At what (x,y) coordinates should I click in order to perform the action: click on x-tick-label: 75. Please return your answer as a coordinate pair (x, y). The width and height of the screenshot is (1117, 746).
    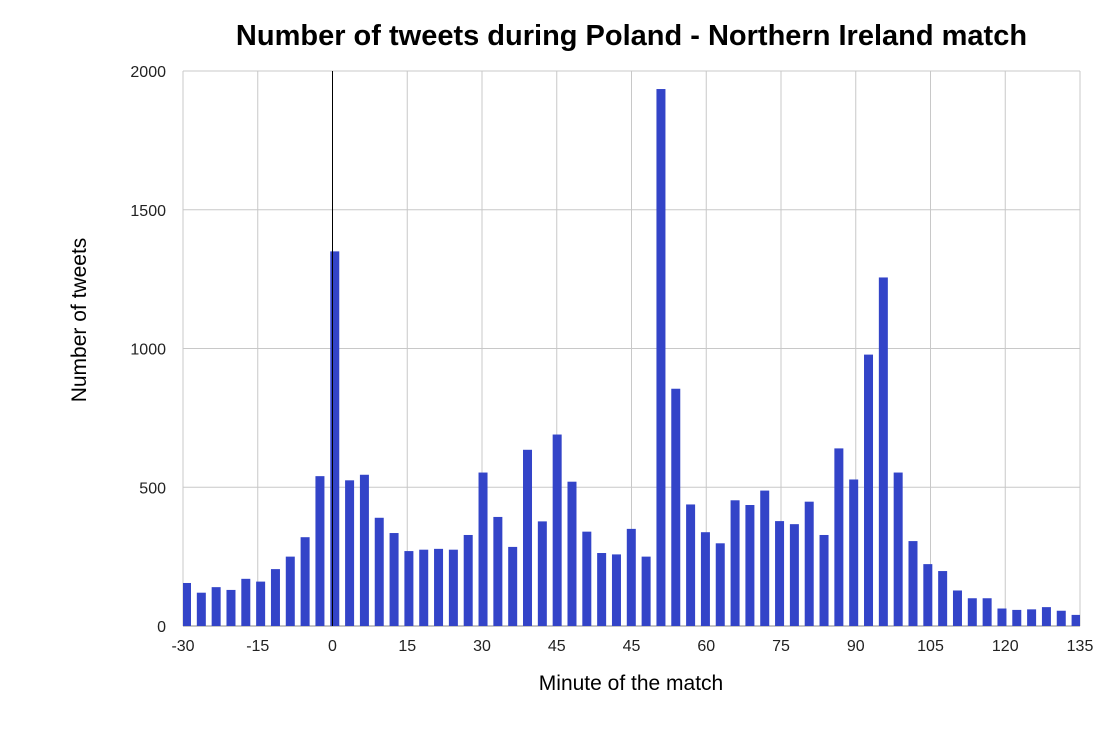
    Looking at the image, I should click on (781, 646).